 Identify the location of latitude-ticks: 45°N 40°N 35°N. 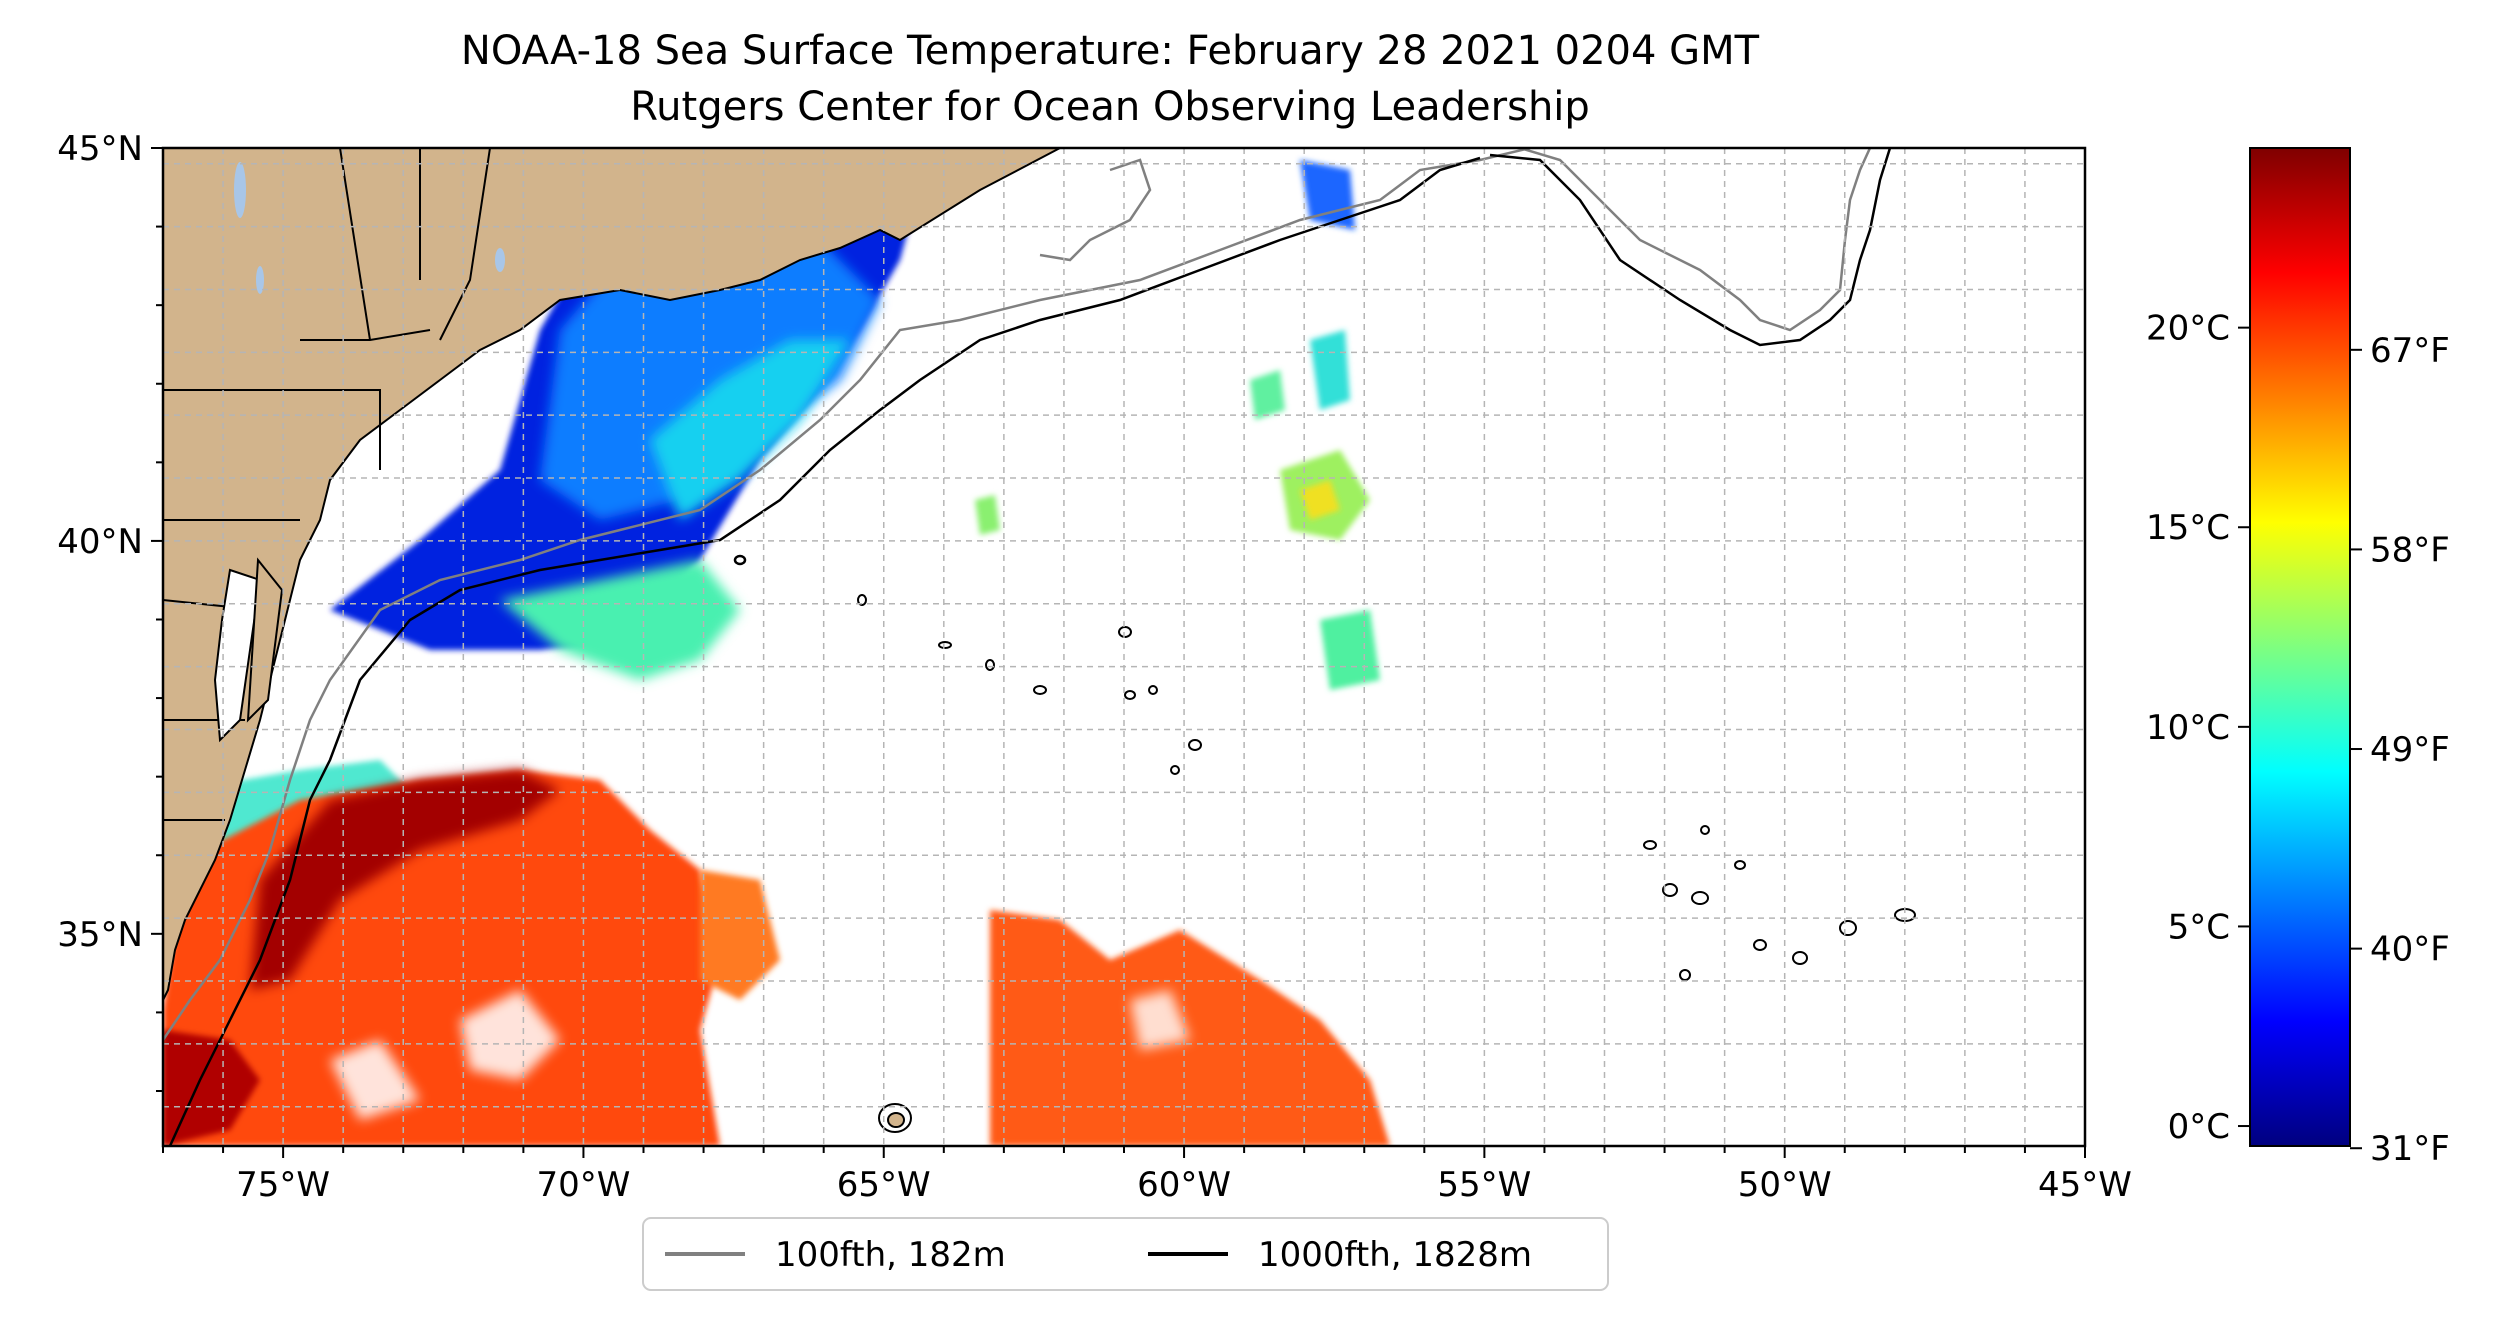
(110, 610).